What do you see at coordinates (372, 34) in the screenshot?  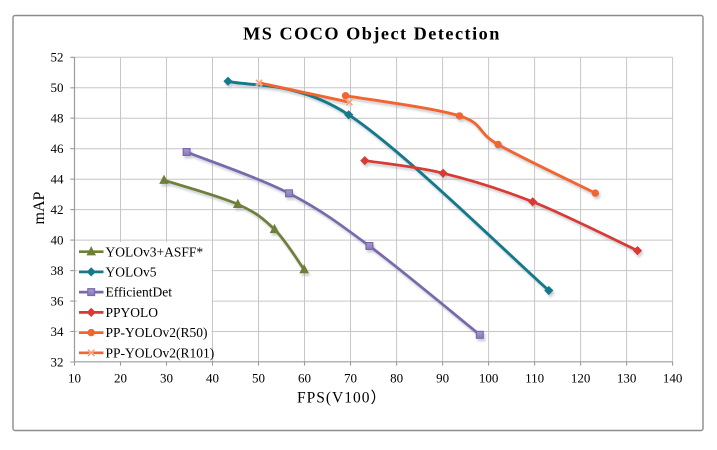 I see `svg-text: MS COCO Object Detection` at bounding box center [372, 34].